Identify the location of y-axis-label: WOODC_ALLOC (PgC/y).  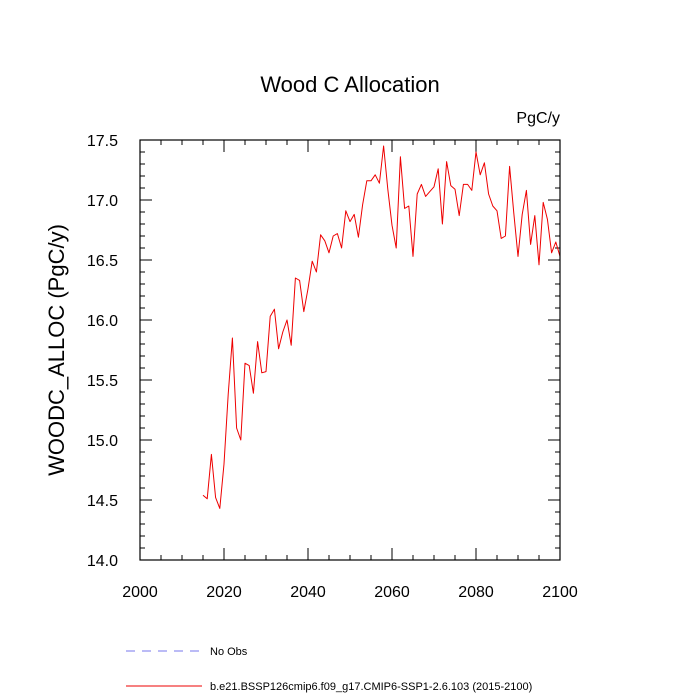
(56, 350).